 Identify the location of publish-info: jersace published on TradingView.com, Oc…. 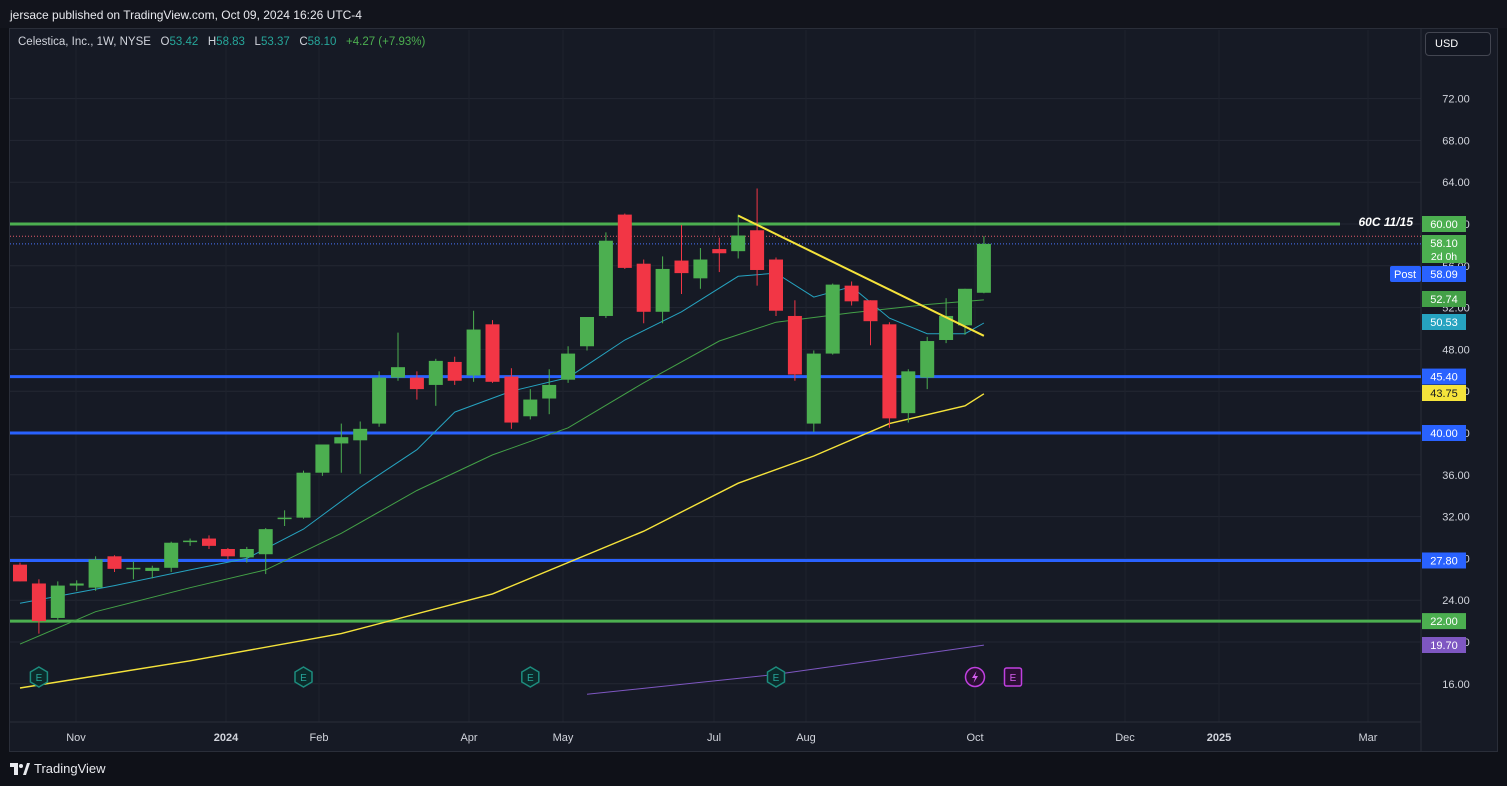
(186, 15).